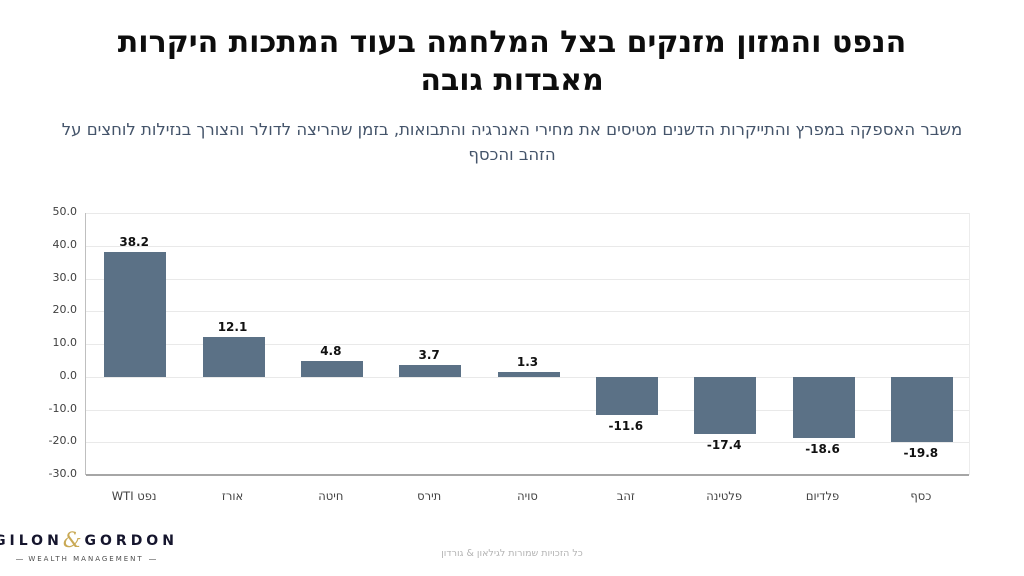  Describe the element at coordinates (331, 496) in the screenshot. I see `x-axis-category-label: חיטה` at that location.